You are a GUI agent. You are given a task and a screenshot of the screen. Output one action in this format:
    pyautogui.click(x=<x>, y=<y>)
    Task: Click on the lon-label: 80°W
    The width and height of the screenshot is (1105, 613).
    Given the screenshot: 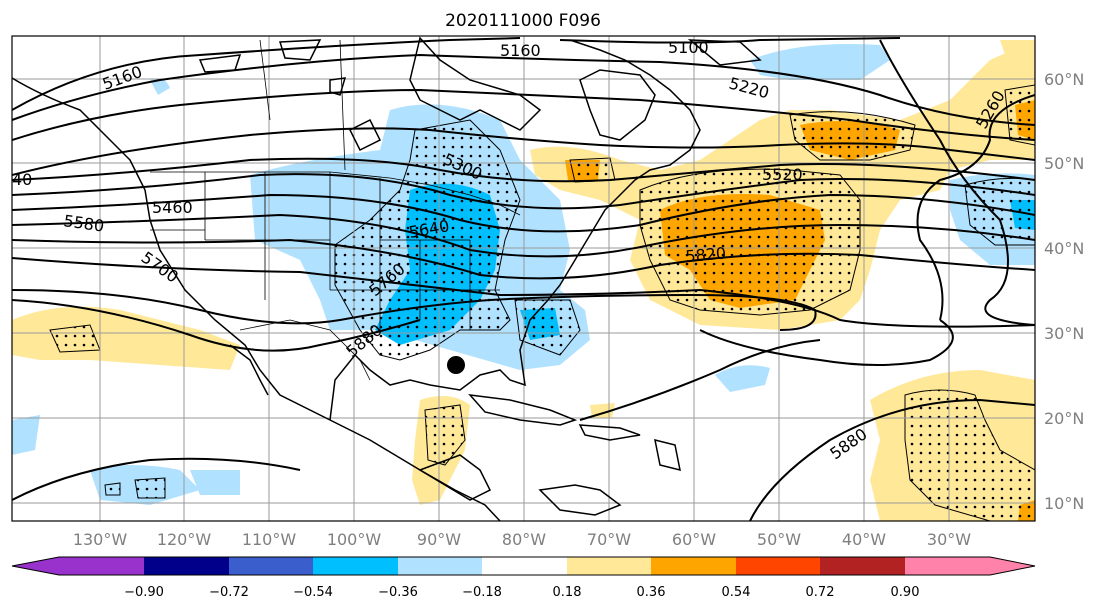 What is the action you would take?
    pyautogui.click(x=524, y=539)
    